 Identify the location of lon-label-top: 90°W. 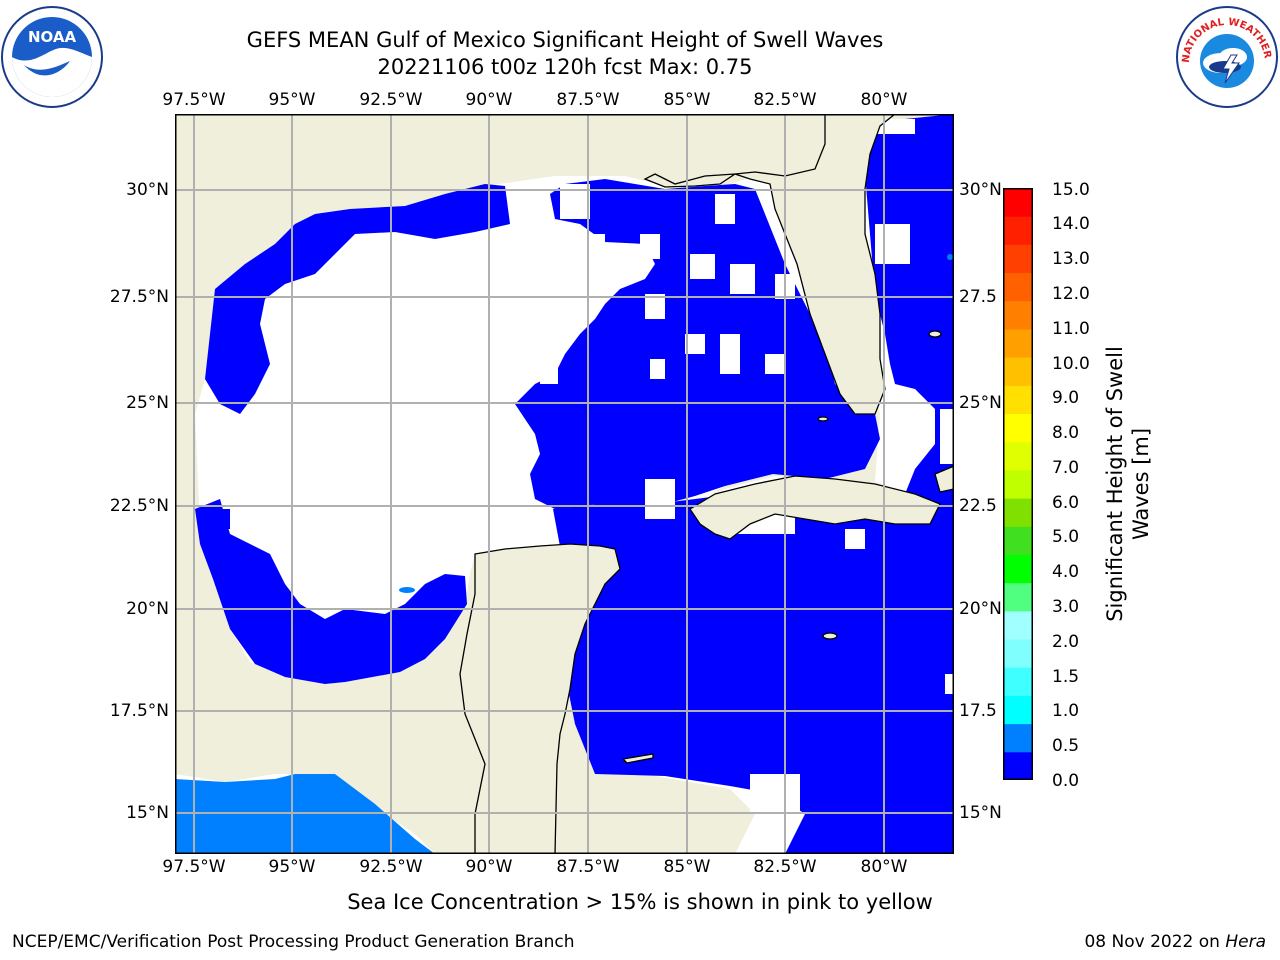
(489, 100).